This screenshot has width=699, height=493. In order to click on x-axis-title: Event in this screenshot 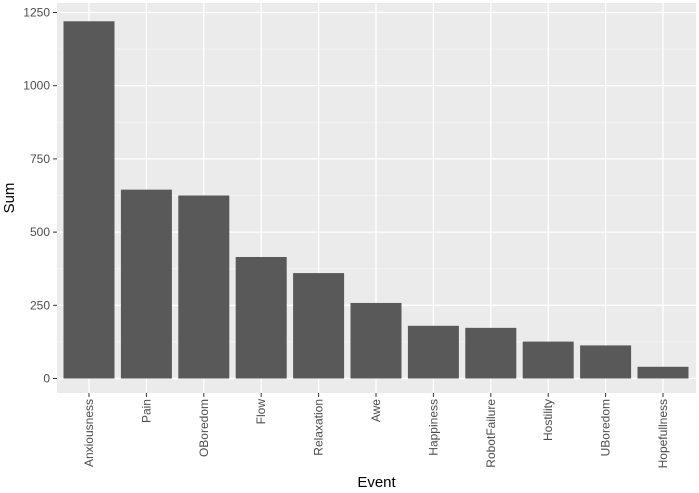, I will do `click(376, 482)`.